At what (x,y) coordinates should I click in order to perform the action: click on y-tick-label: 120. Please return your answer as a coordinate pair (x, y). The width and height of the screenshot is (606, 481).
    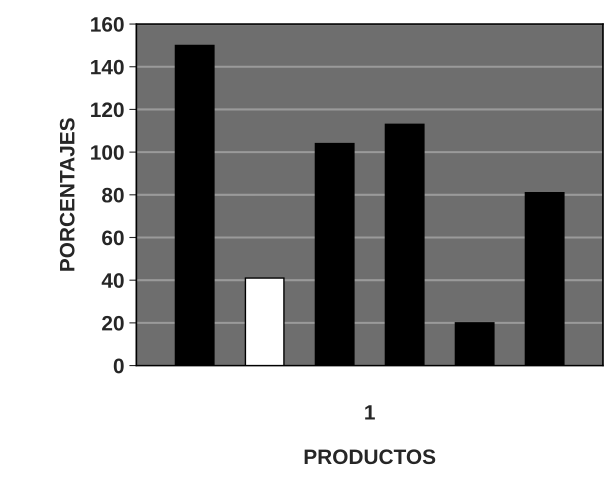
    Looking at the image, I should click on (107, 110).